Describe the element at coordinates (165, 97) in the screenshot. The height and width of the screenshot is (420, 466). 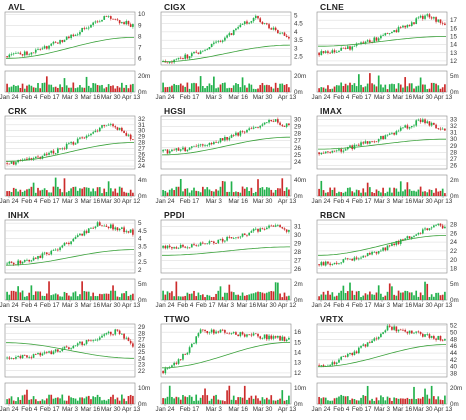
I see `x-tick-label: Jan 24` at that location.